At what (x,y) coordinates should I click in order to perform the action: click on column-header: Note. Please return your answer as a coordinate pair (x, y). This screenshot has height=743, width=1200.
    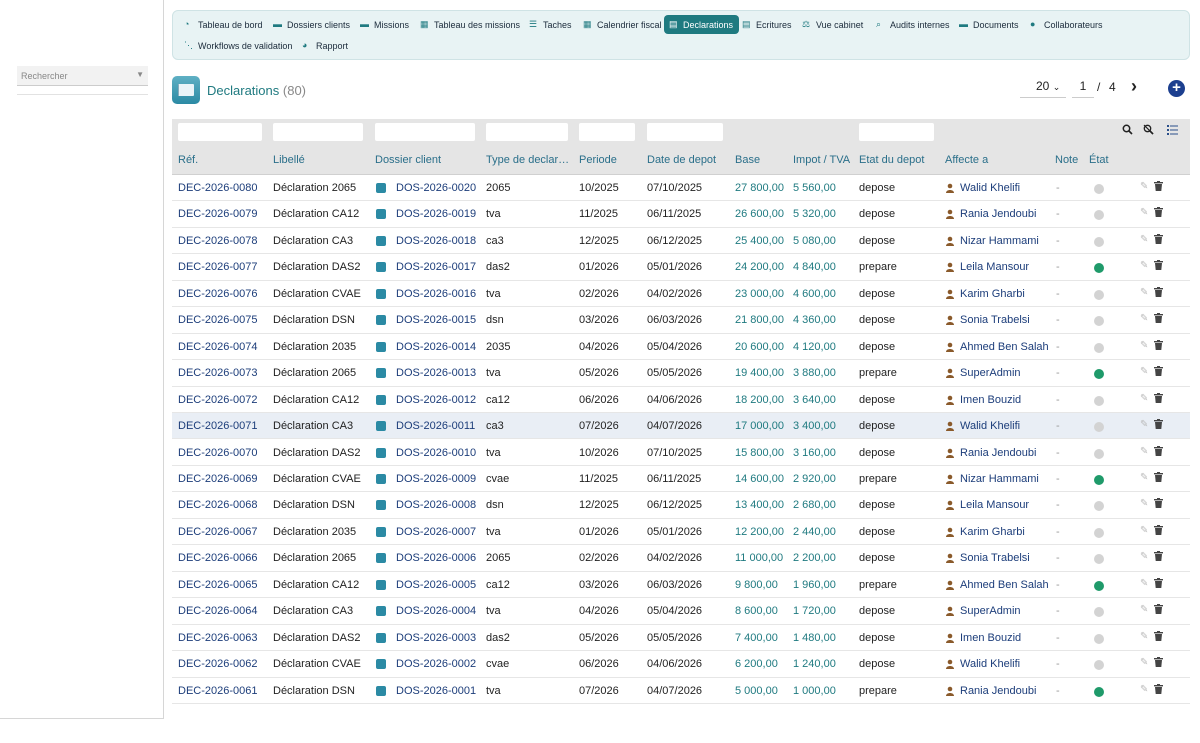
    Looking at the image, I should click on (1067, 160).